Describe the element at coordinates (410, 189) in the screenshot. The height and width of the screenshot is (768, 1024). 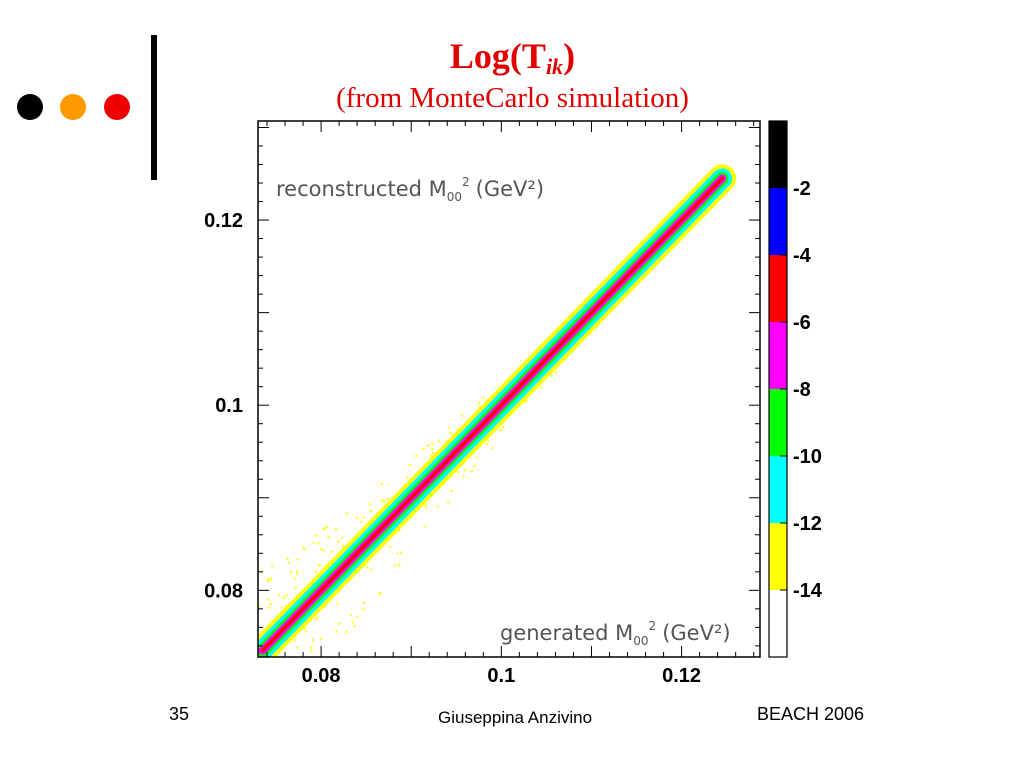
I see `y-quantity-label: reconstructed M002 (GeV²)` at that location.